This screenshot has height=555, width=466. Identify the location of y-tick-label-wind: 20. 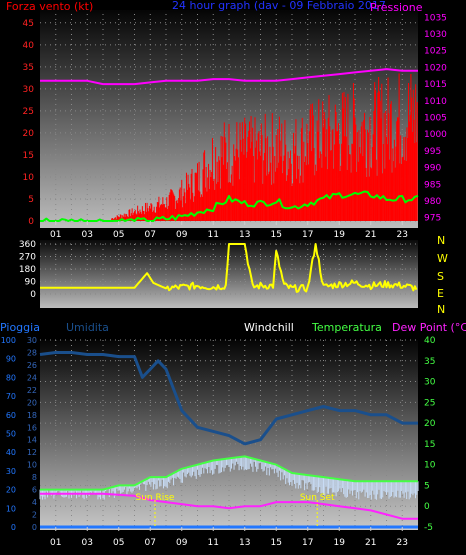
(29, 134).